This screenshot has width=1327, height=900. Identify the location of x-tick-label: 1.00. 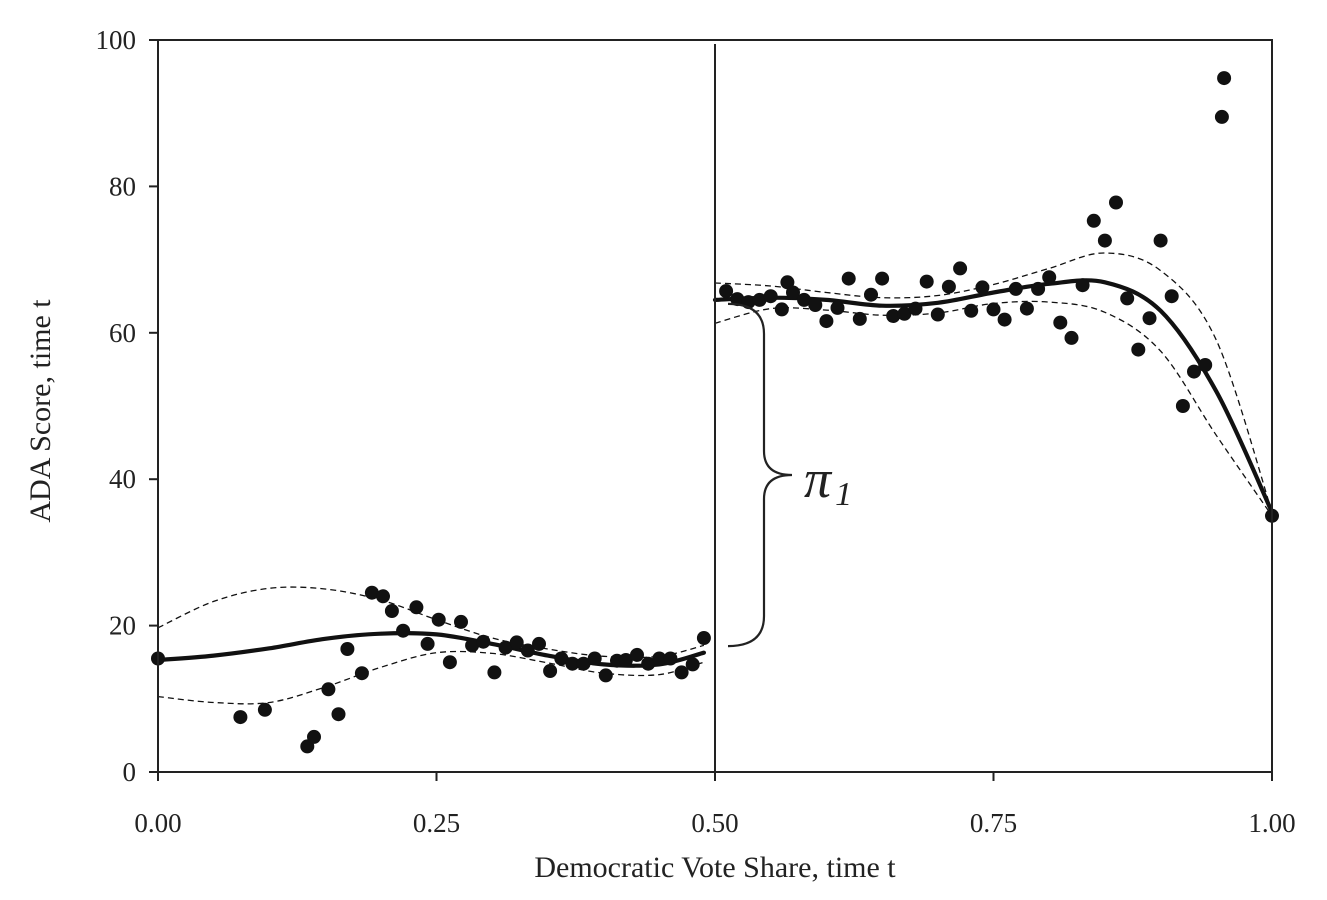
(1271, 823).